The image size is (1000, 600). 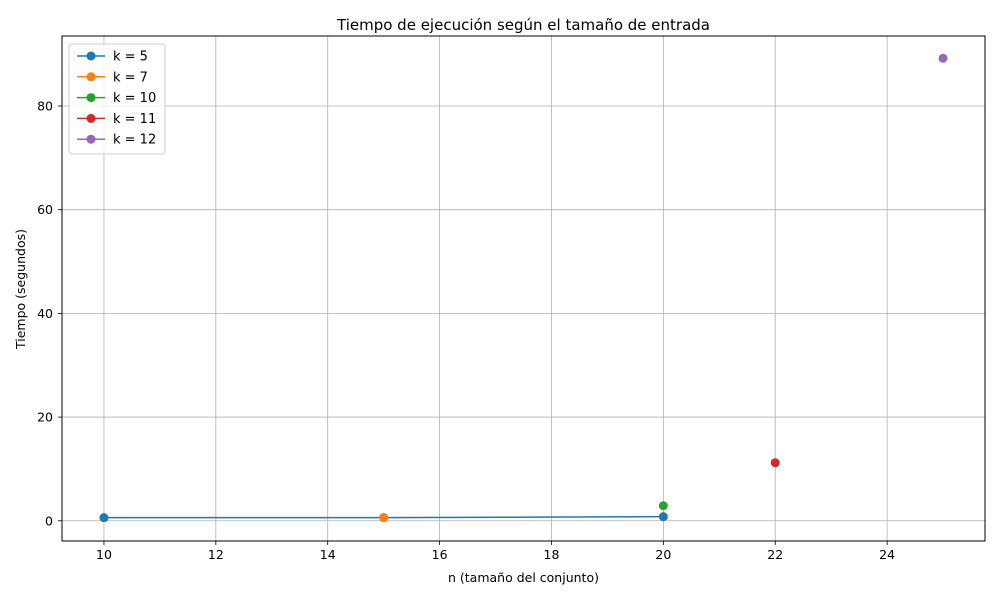 I want to click on x-tick-label: 20, so click(x=663, y=554).